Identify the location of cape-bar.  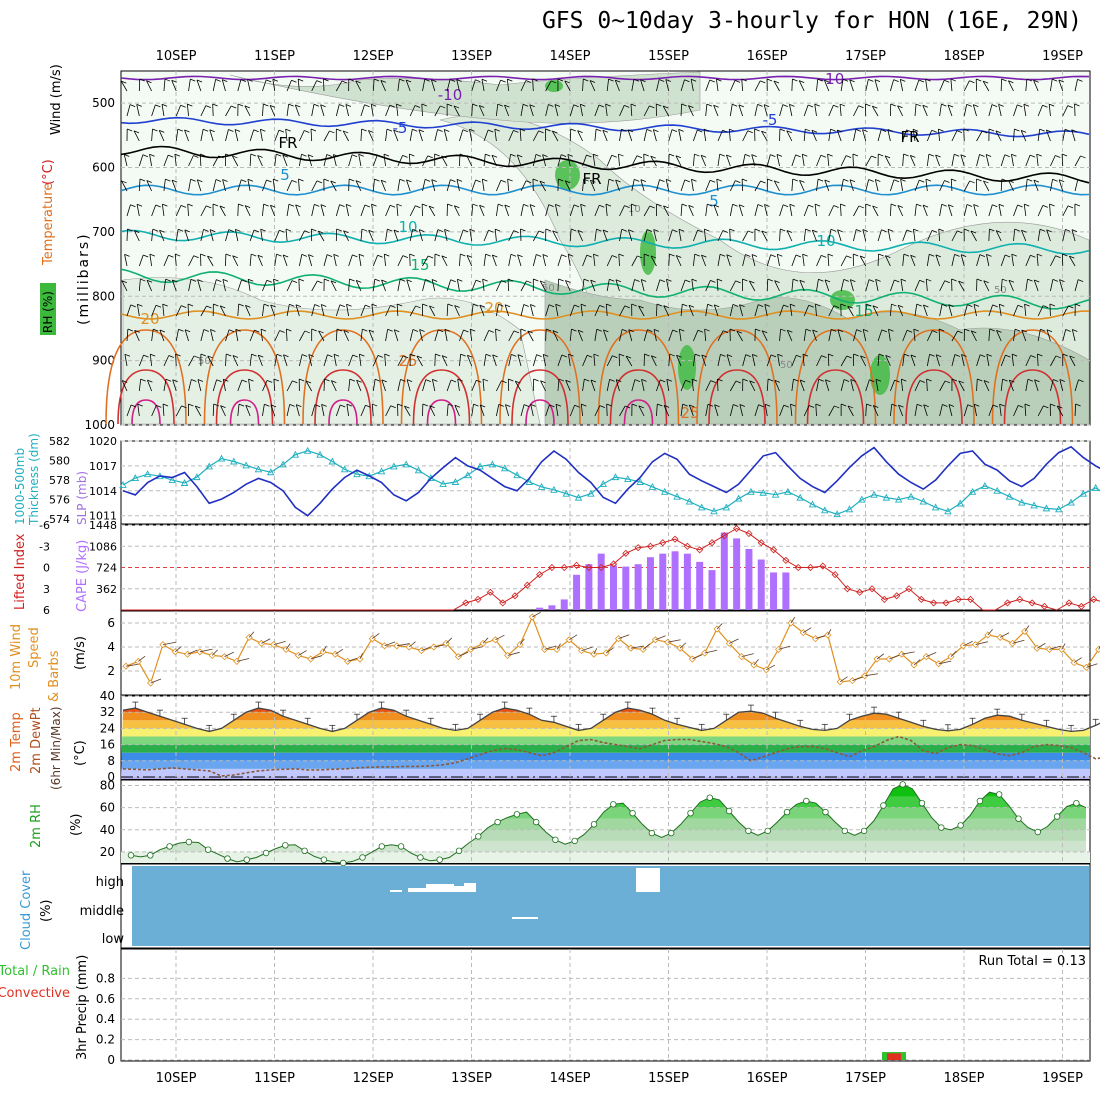
(774, 591).